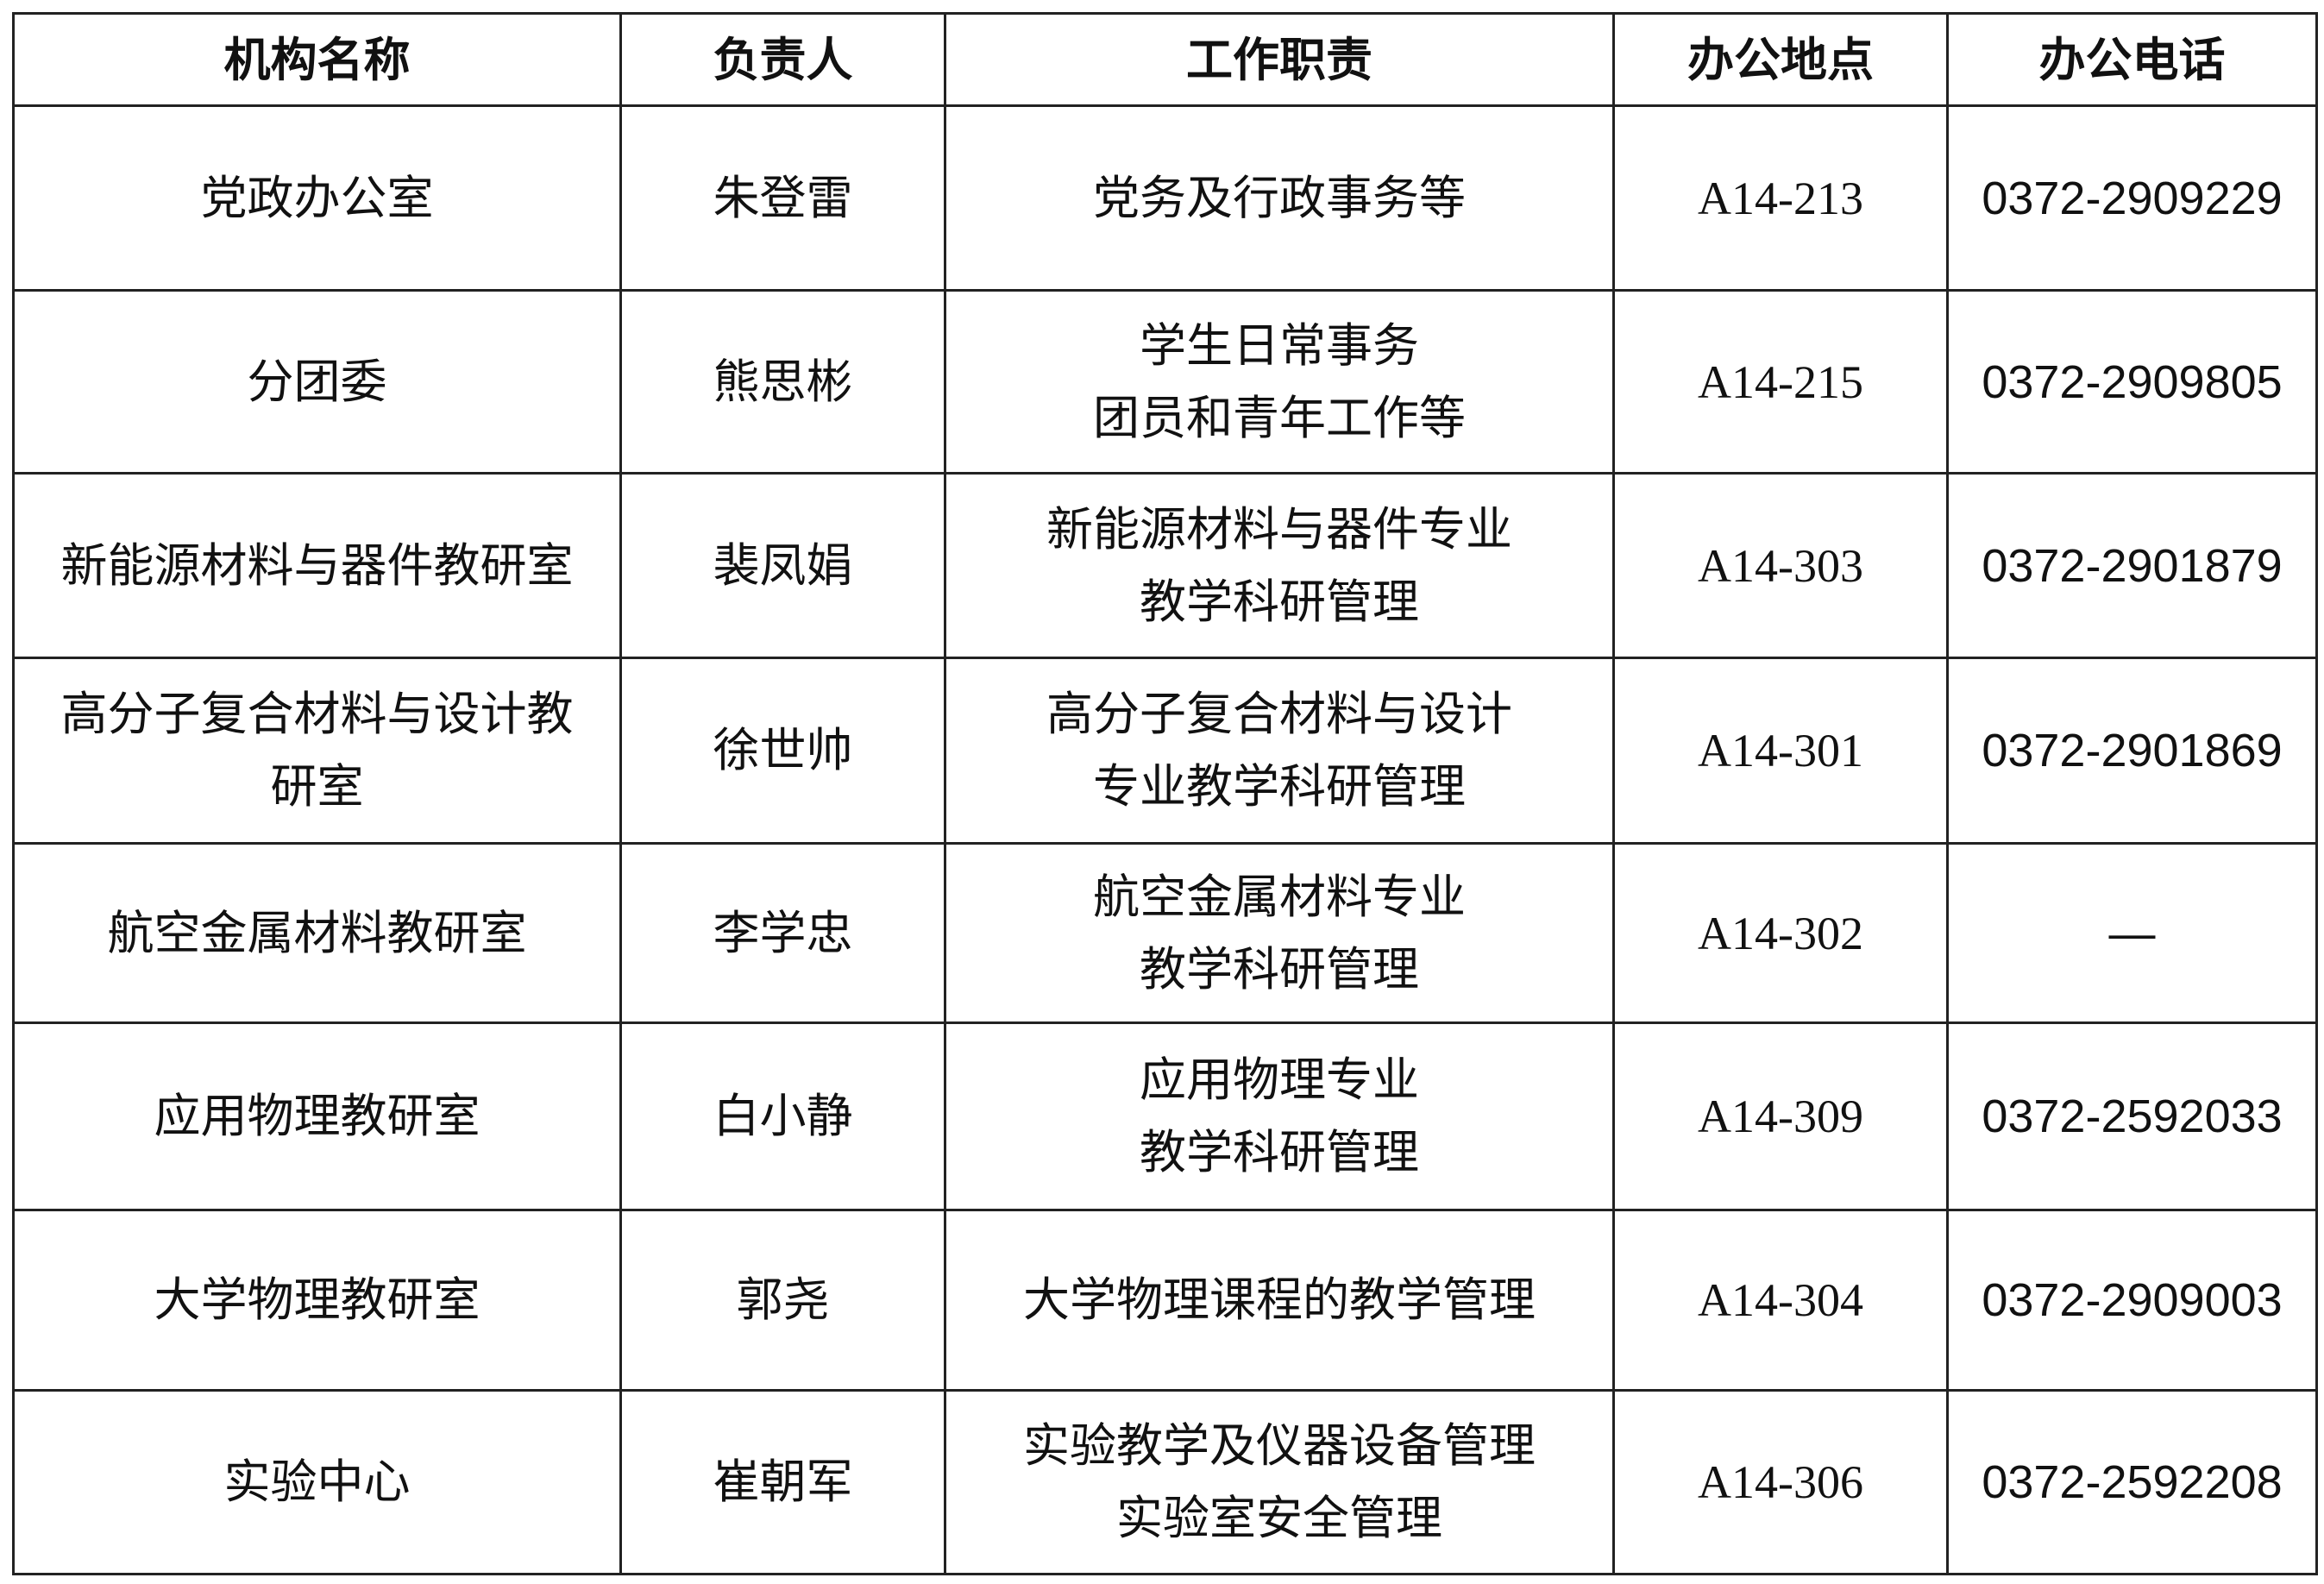  Describe the element at coordinates (783, 1301) in the screenshot. I see `head-cell: 郭尧` at that location.